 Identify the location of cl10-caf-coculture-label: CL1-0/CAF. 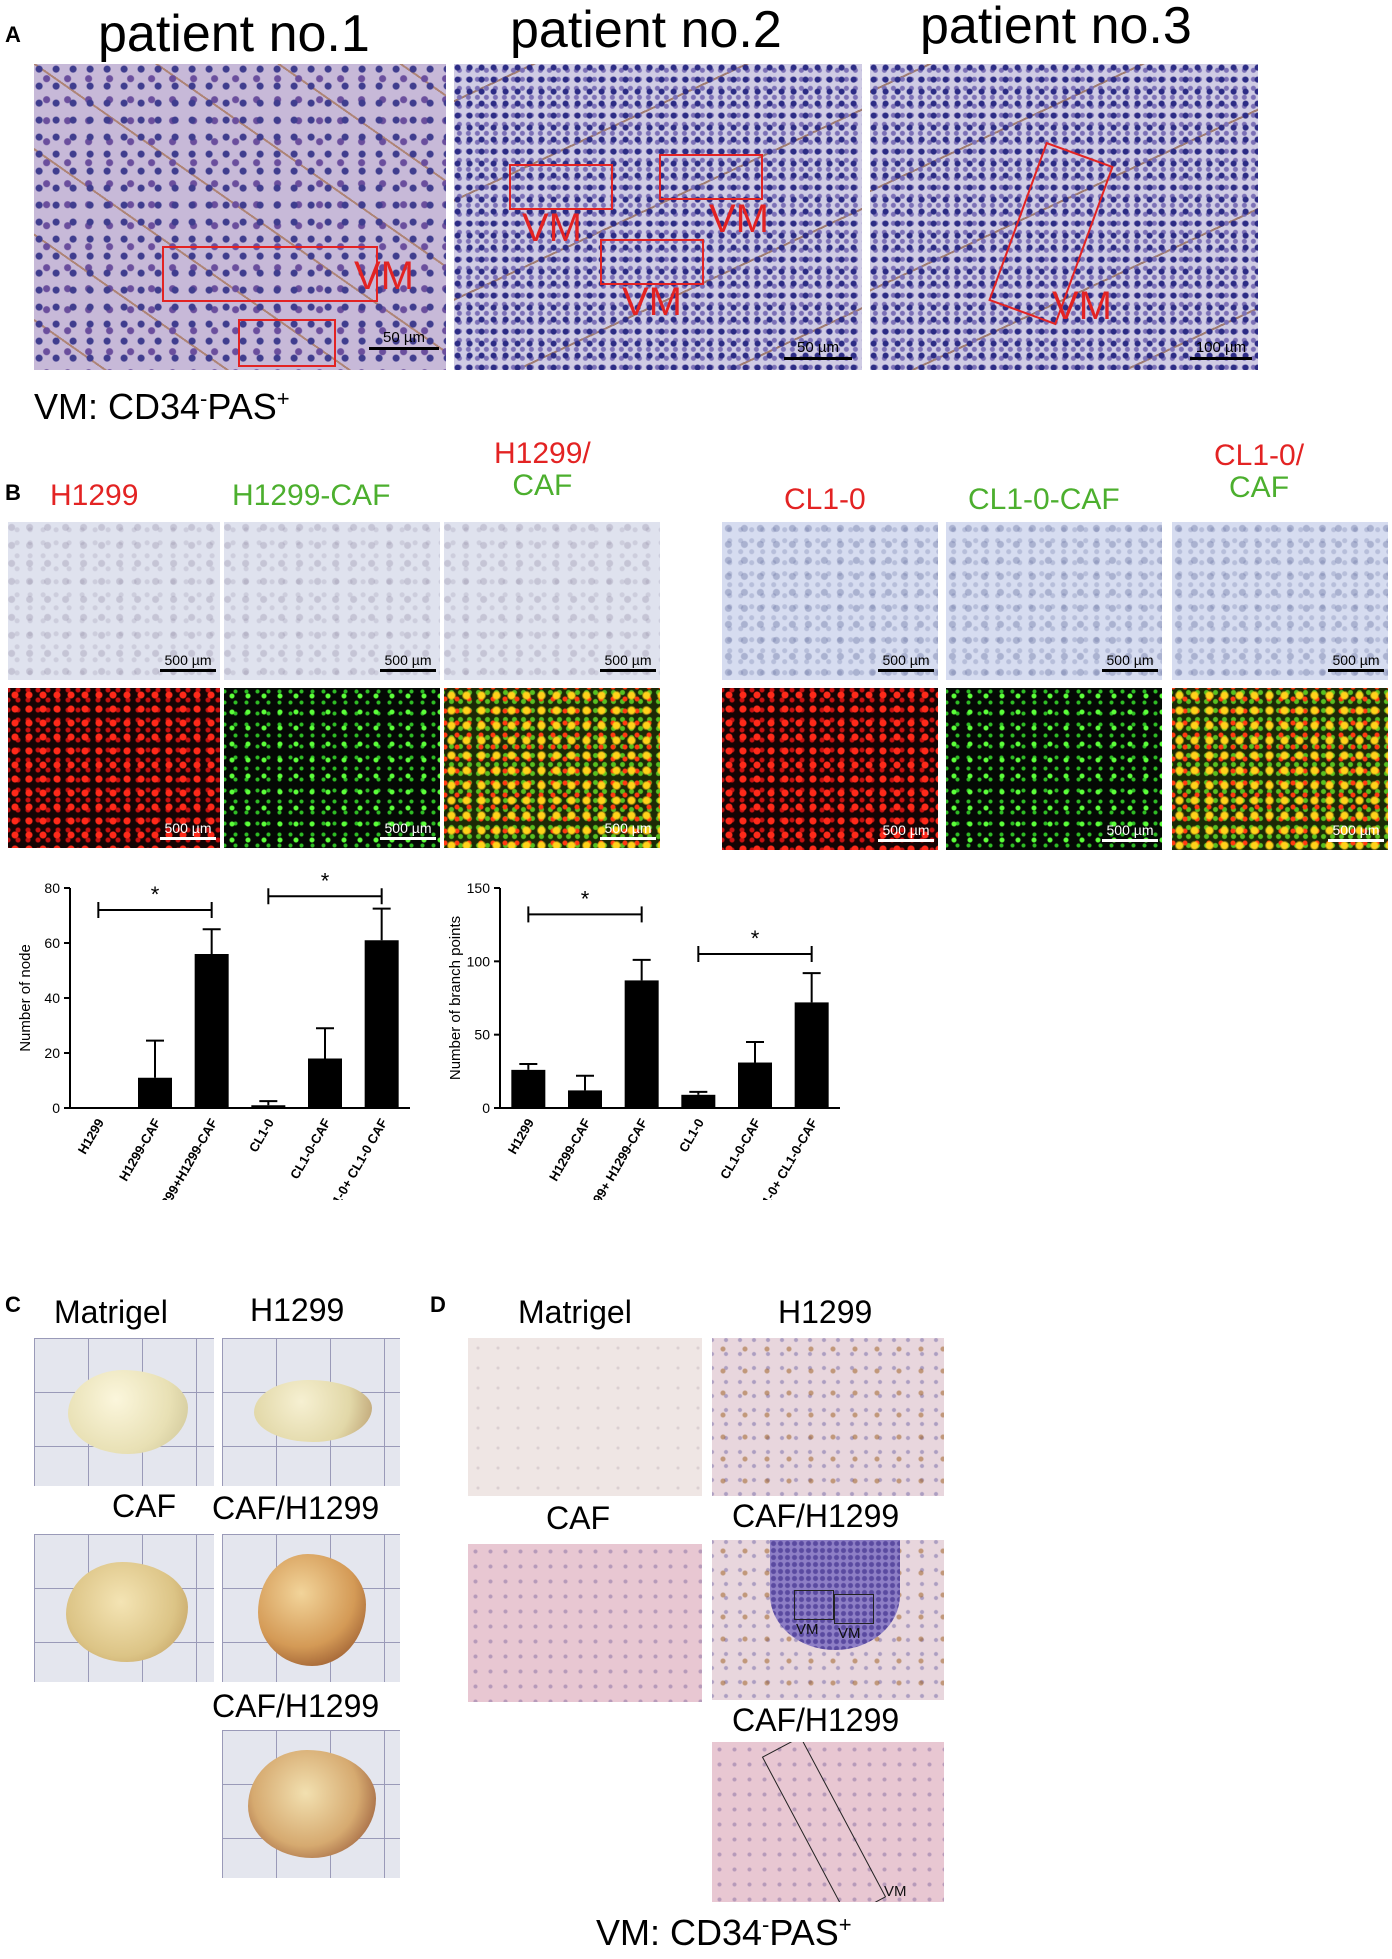
(1259, 471).